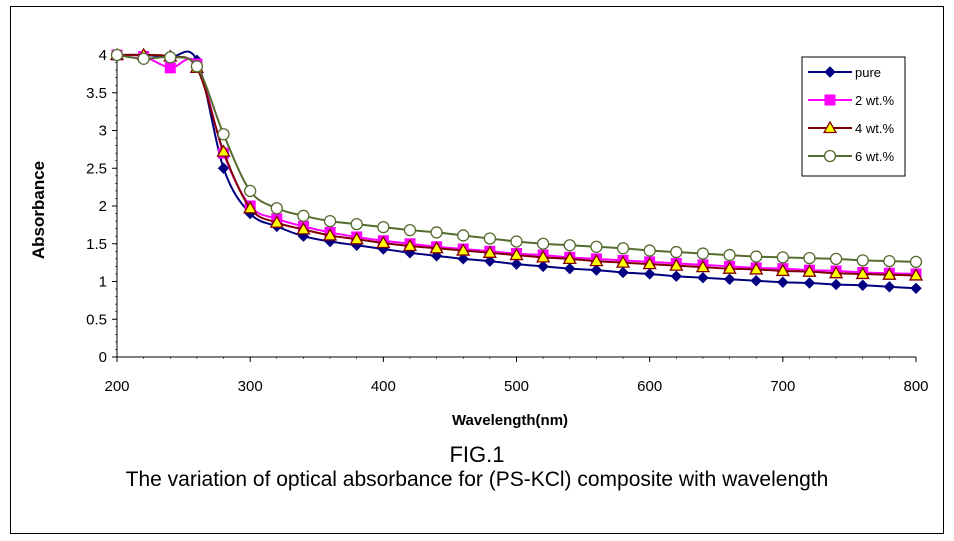  Describe the element at coordinates (383, 386) in the screenshot. I see `x-tick-label: 400` at that location.